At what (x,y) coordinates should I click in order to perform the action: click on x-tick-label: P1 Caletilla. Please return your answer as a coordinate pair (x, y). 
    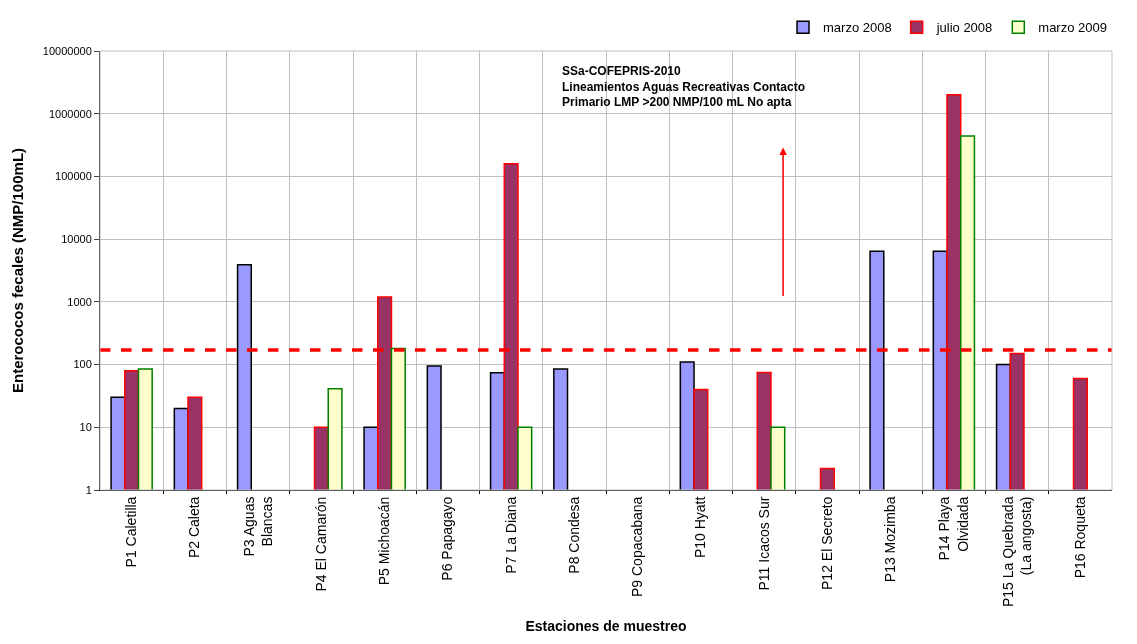
    Looking at the image, I should click on (131, 532).